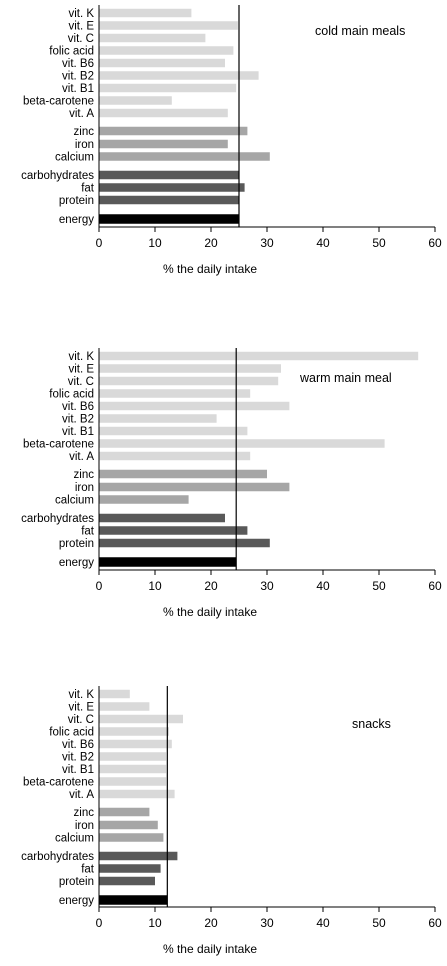  I want to click on bar-panel-1-vit-e, so click(168, 25).